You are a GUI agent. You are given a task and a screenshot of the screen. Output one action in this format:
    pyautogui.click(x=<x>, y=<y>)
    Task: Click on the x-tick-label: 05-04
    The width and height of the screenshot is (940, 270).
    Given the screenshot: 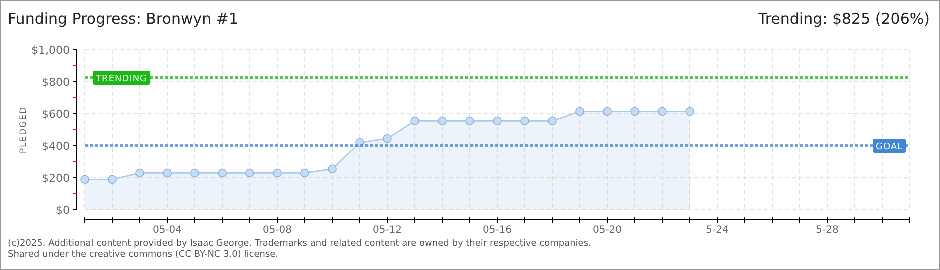 What is the action you would take?
    pyautogui.click(x=167, y=230)
    